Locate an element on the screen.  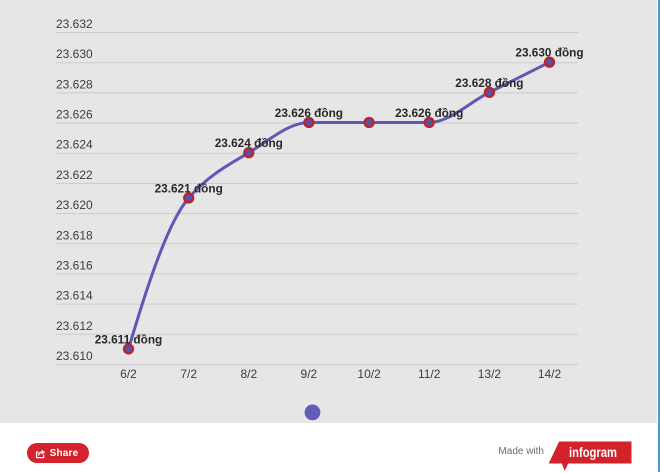
svg-text: 23.616 is located at coordinates (74, 265).